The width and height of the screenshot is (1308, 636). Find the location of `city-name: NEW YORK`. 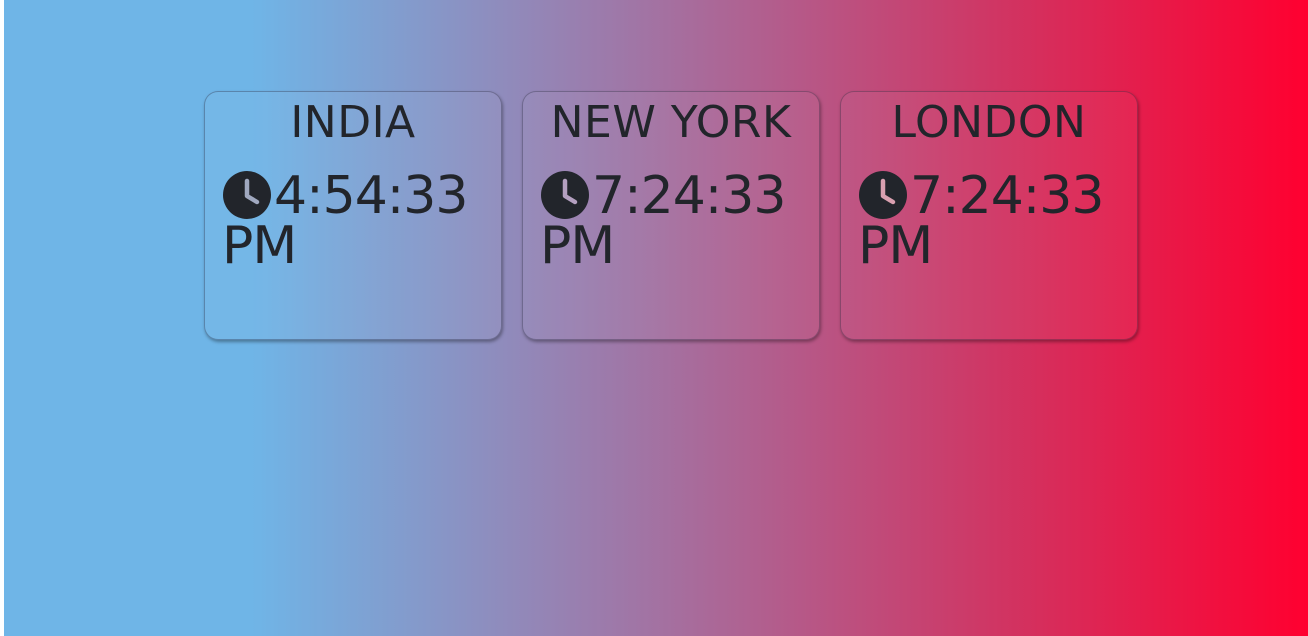

city-name: NEW YORK is located at coordinates (671, 122).